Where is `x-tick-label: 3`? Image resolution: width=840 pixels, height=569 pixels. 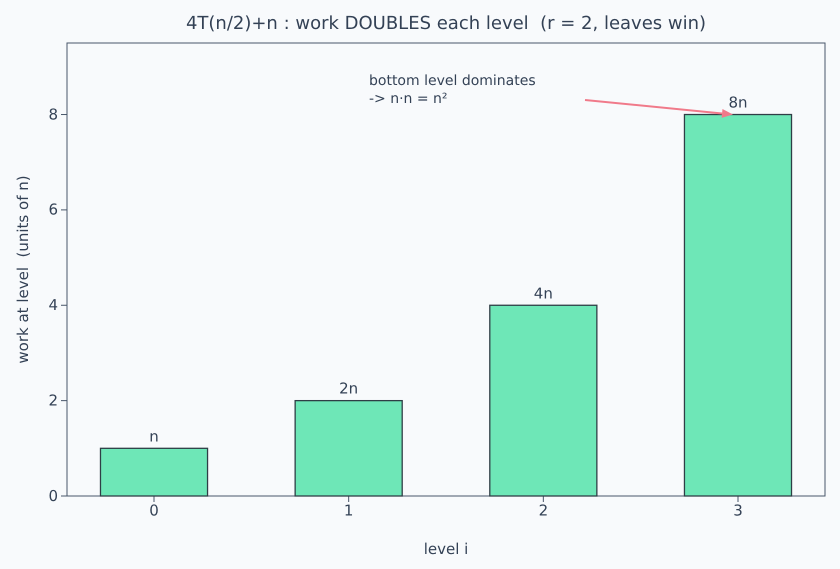 x-tick-label: 3 is located at coordinates (738, 511).